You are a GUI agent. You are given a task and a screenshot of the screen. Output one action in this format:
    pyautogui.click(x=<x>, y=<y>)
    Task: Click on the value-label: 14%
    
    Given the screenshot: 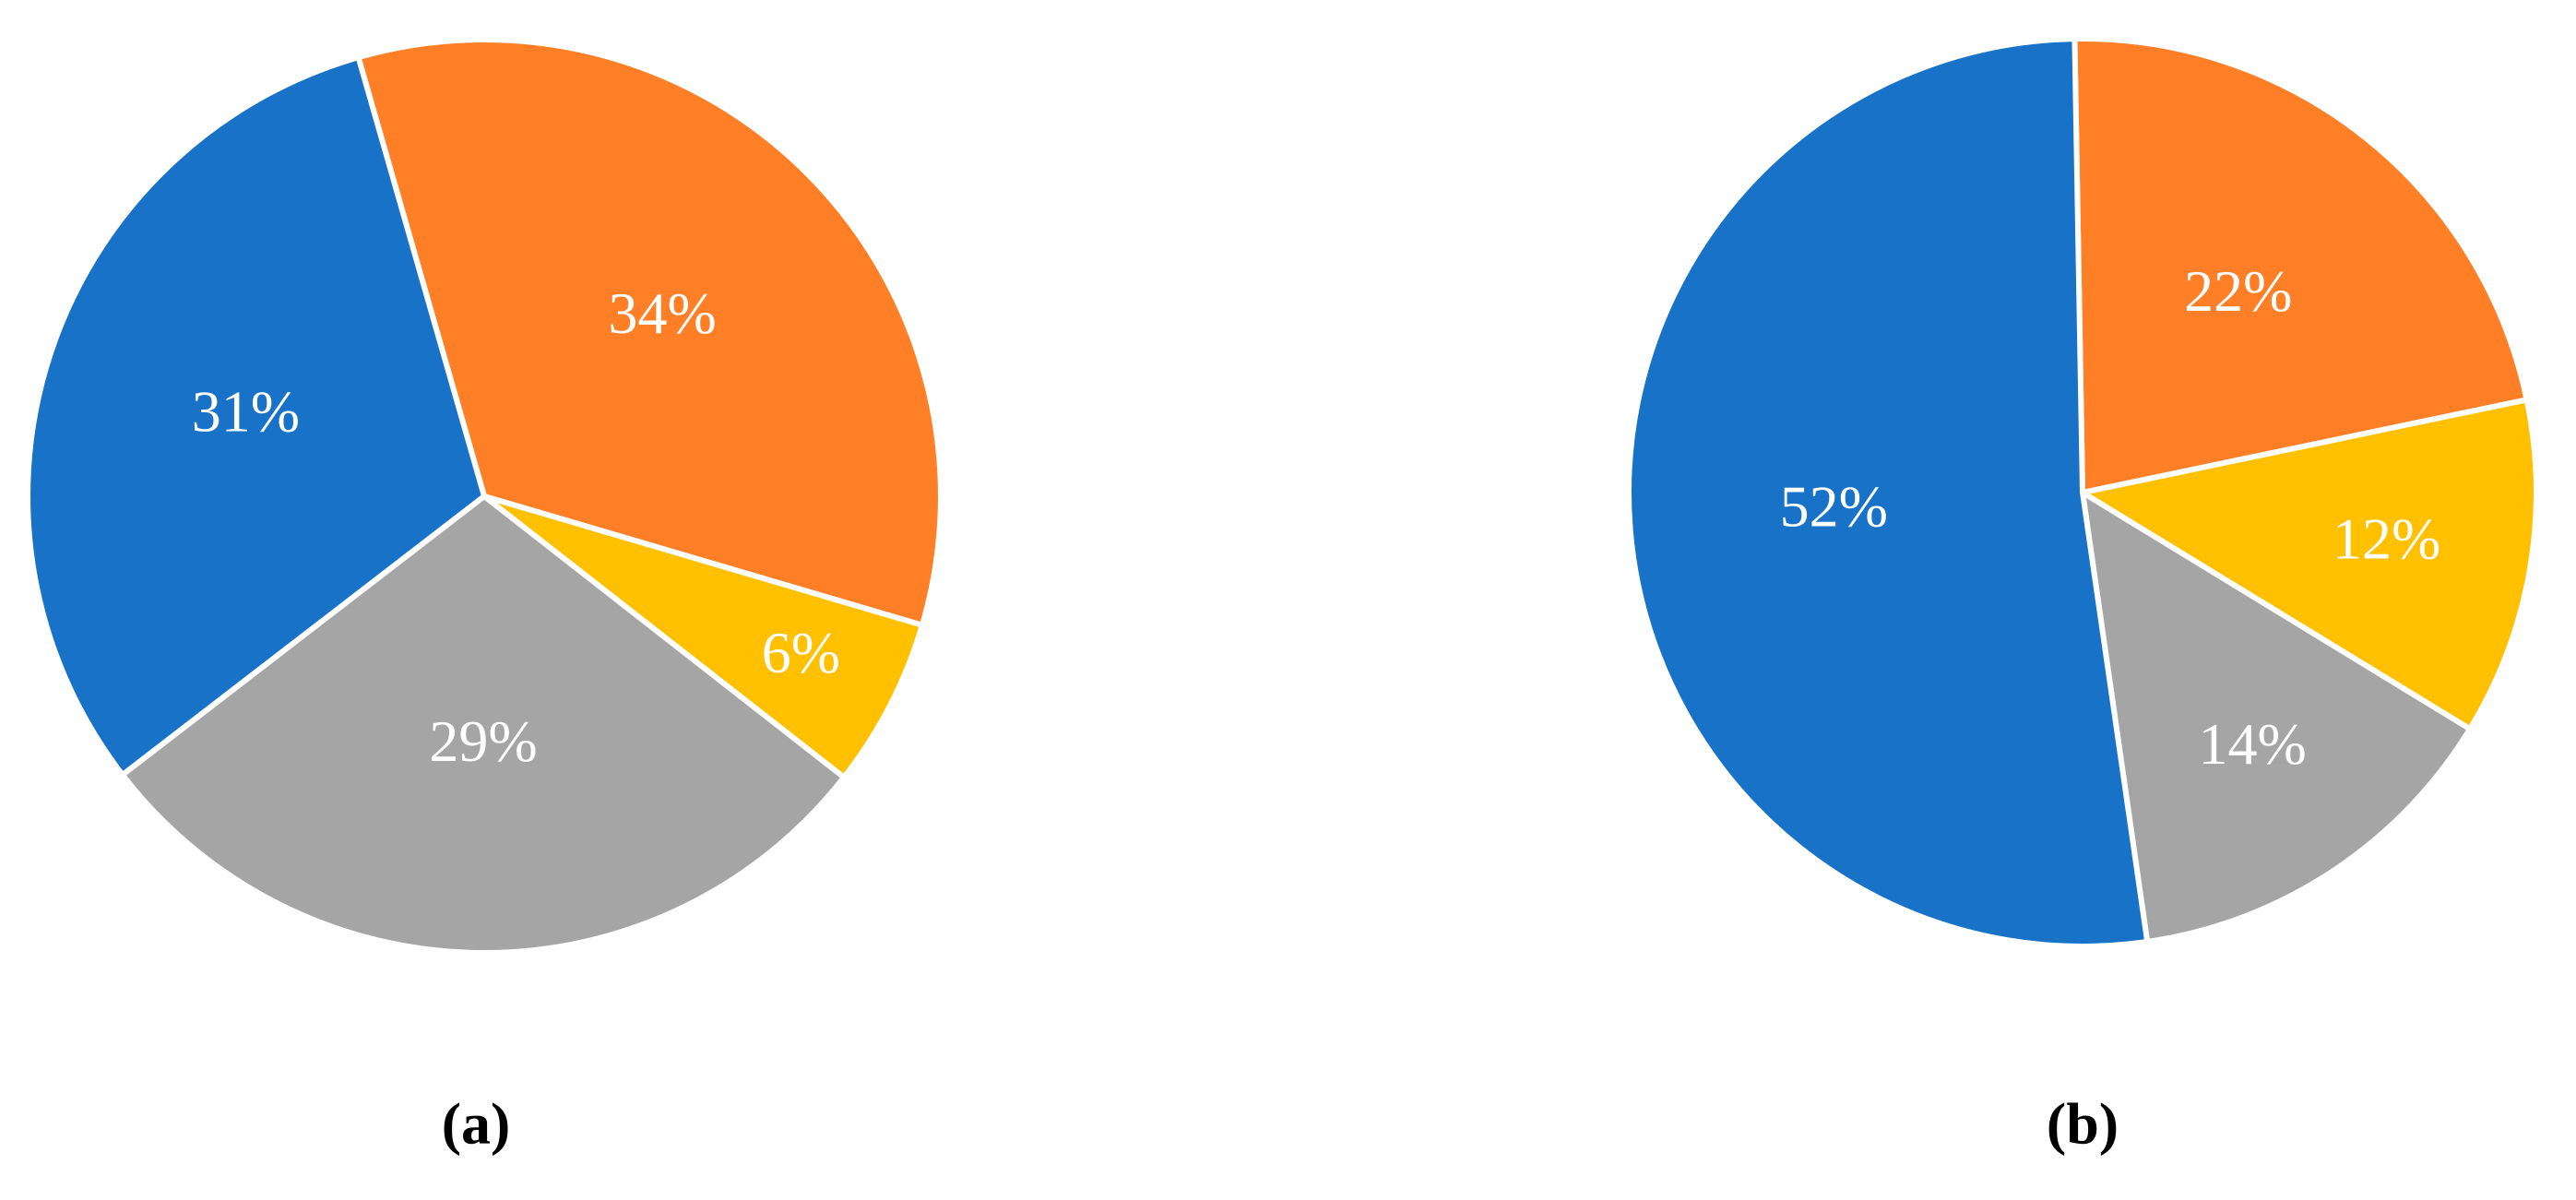 What is the action you would take?
    pyautogui.click(x=2253, y=744)
    